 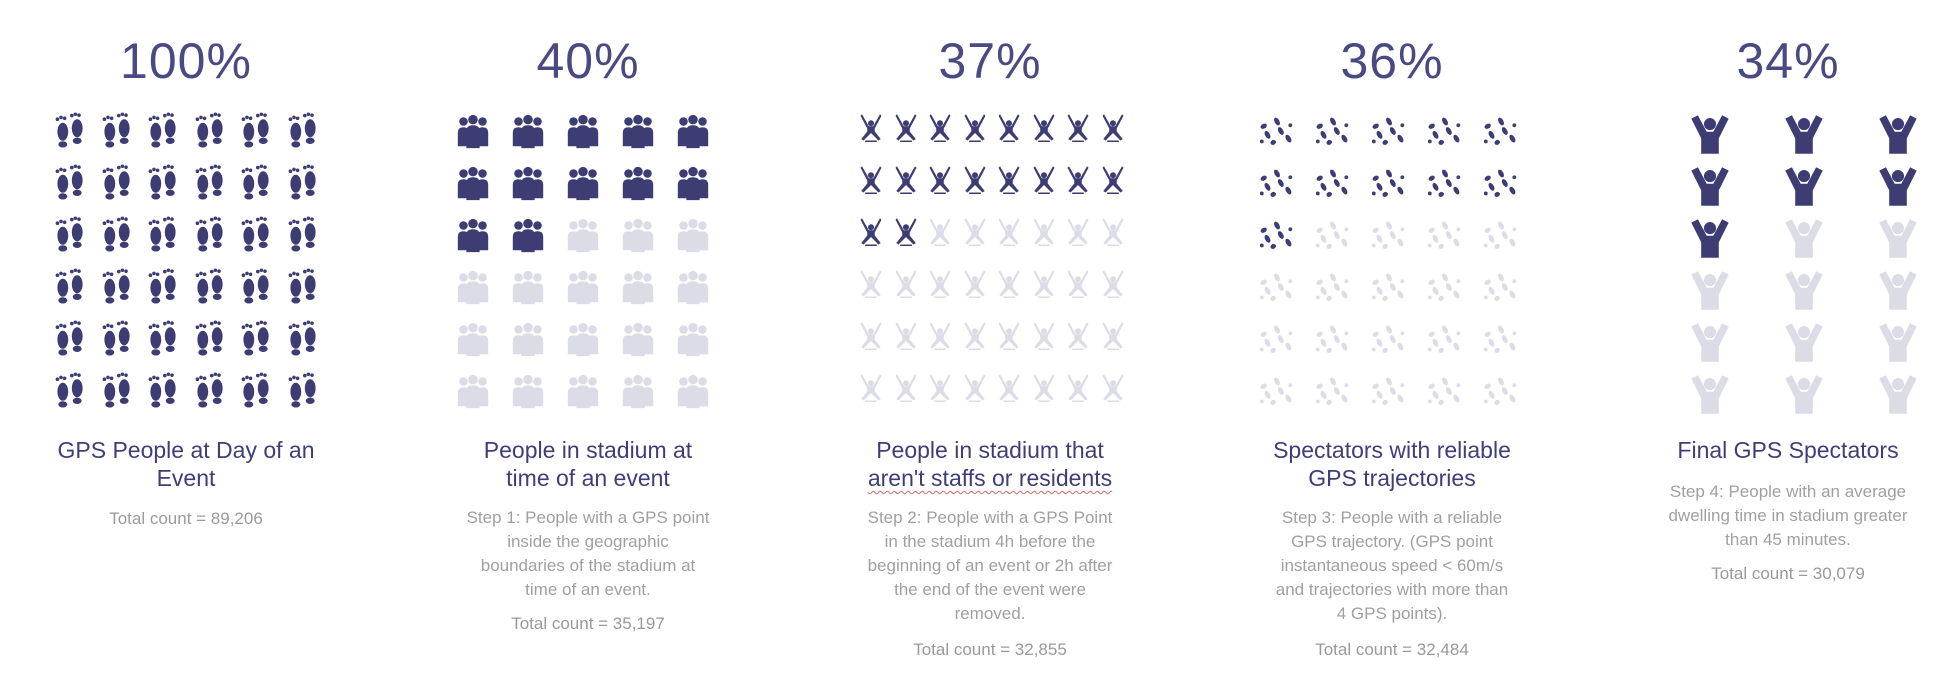 What do you see at coordinates (990, 61) in the screenshot?
I see `percent-value: 37%` at bounding box center [990, 61].